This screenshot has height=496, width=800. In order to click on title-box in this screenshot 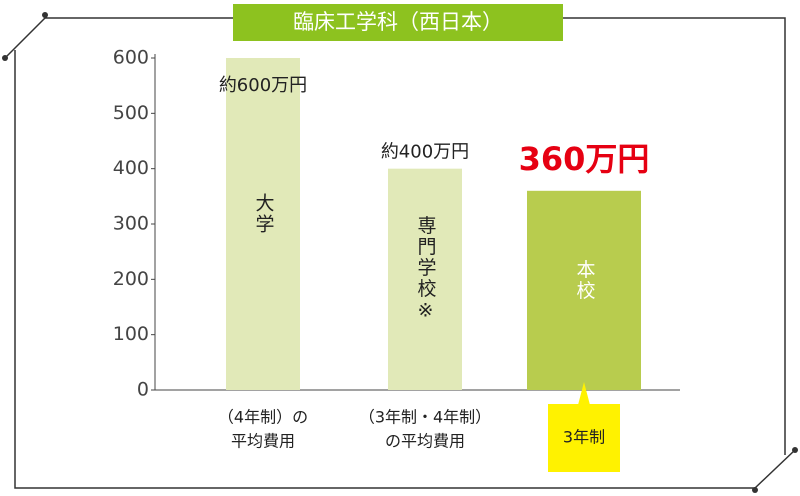, I will do `click(398, 22)`.